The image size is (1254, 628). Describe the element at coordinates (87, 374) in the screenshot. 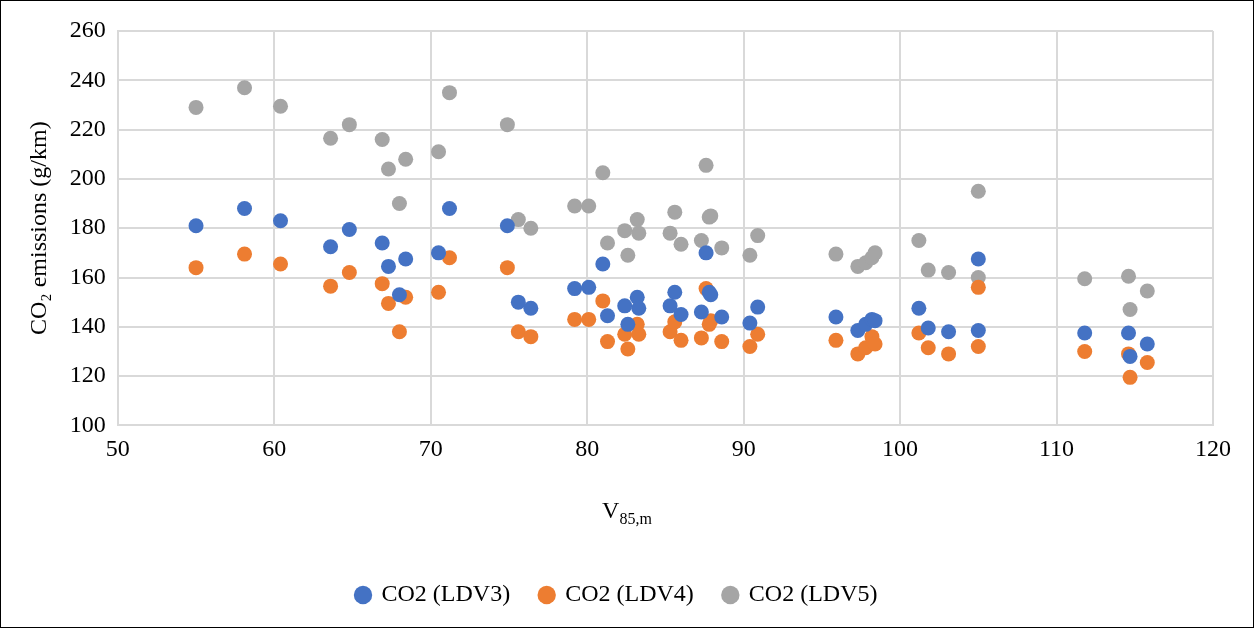

I see `y-tick-label: 120` at that location.